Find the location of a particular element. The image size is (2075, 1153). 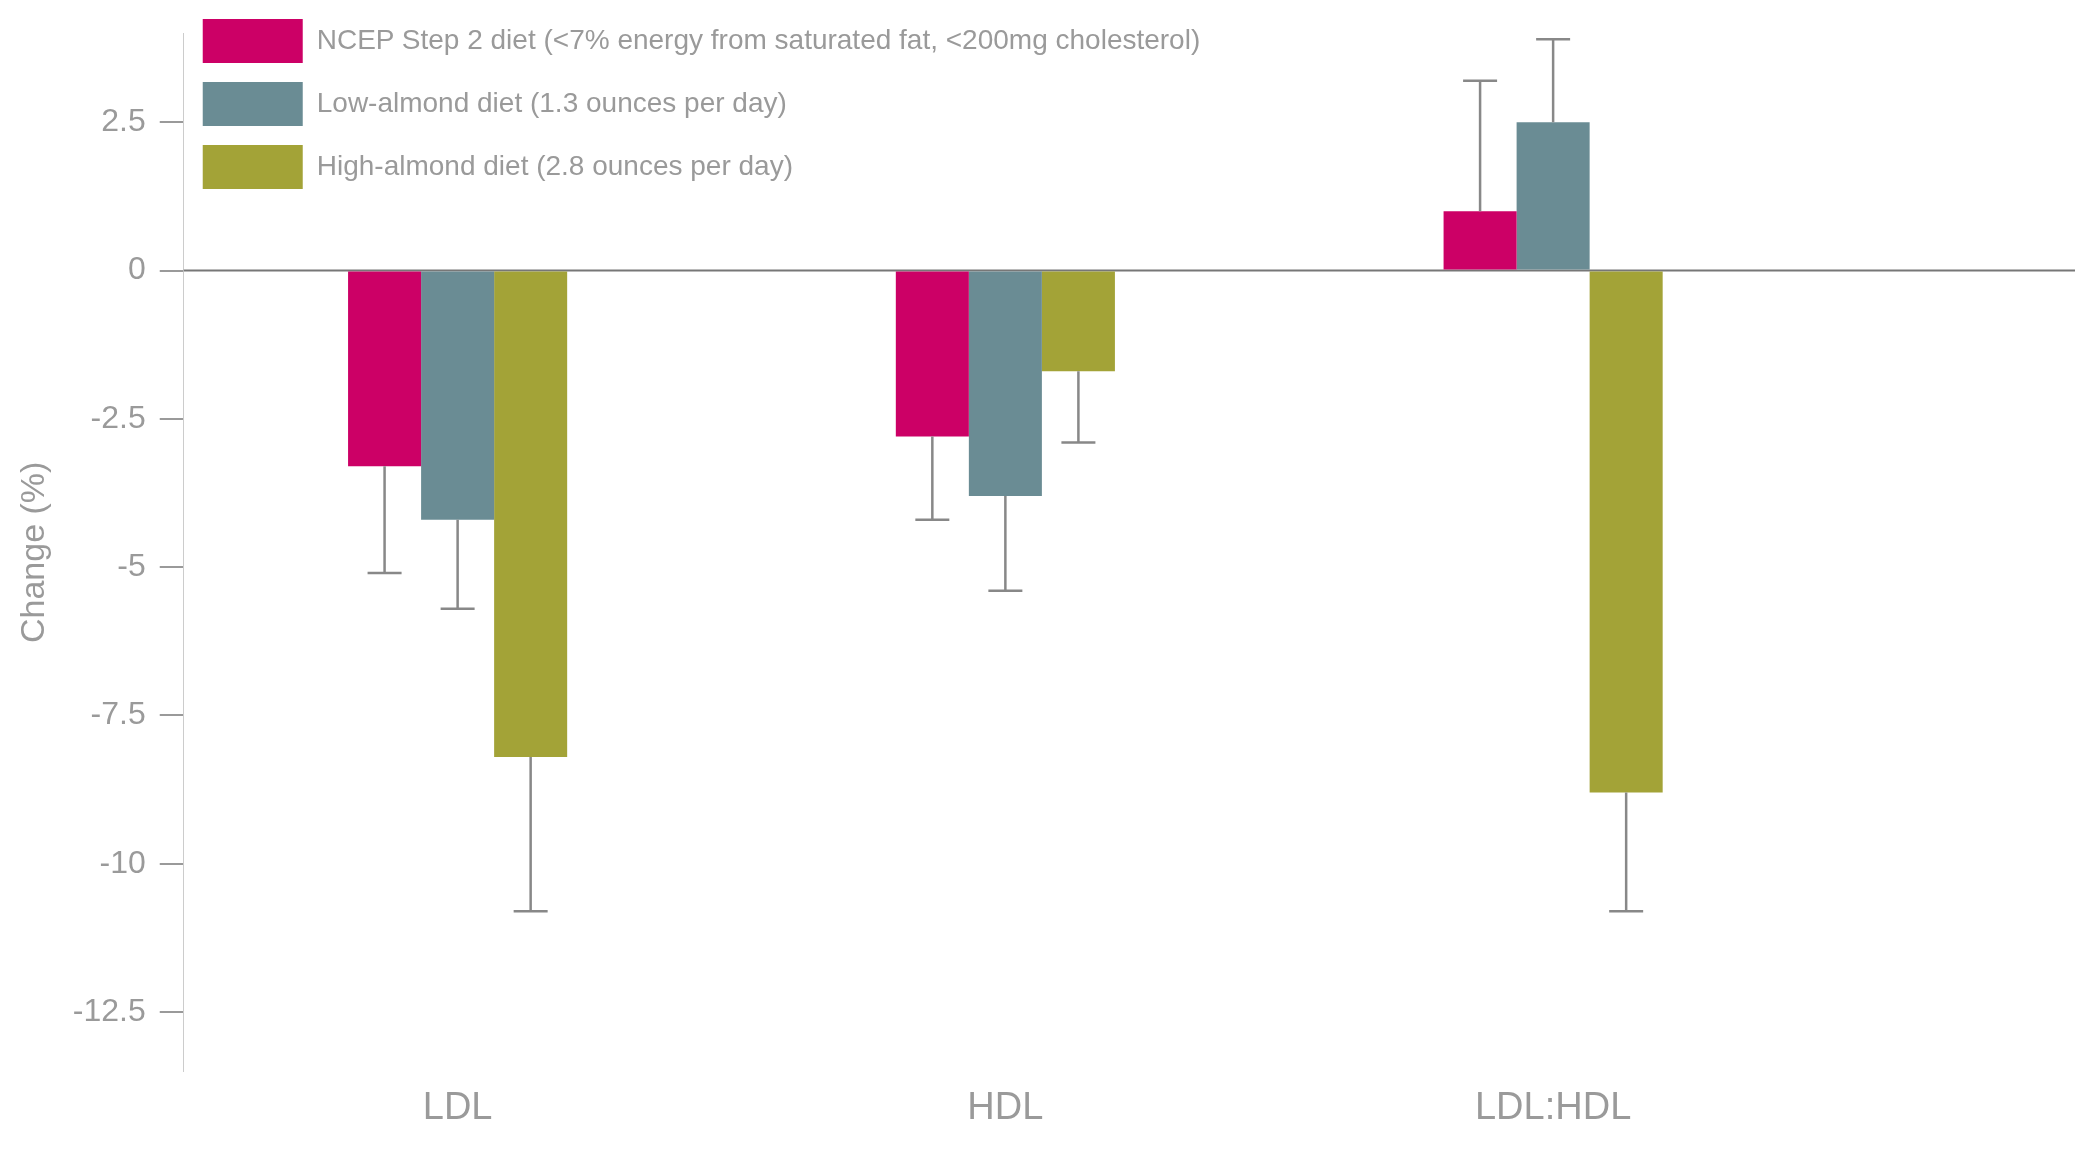

y-axis-title: Change (%) is located at coordinates (31, 552).